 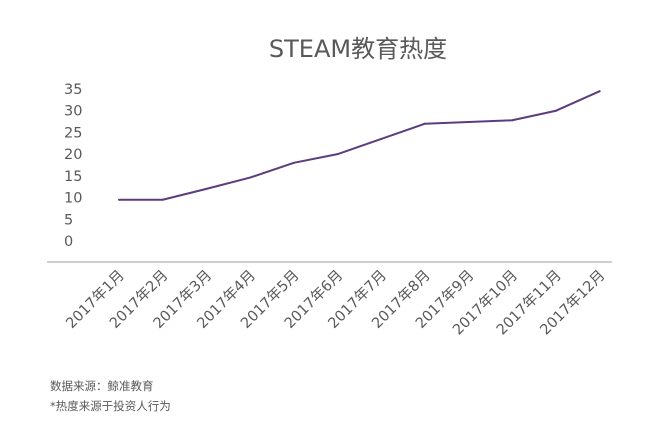 What do you see at coordinates (73, 133) in the screenshot?
I see `y-tick-label: 25` at bounding box center [73, 133].